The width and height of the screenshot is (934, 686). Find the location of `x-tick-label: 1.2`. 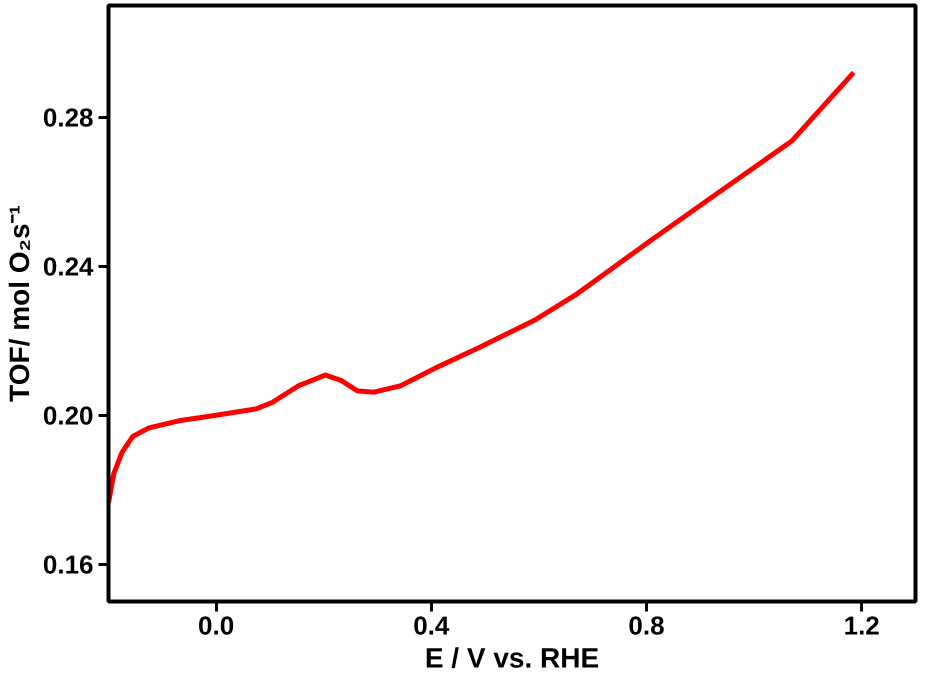

x-tick-label: 1.2 is located at coordinates (862, 625).